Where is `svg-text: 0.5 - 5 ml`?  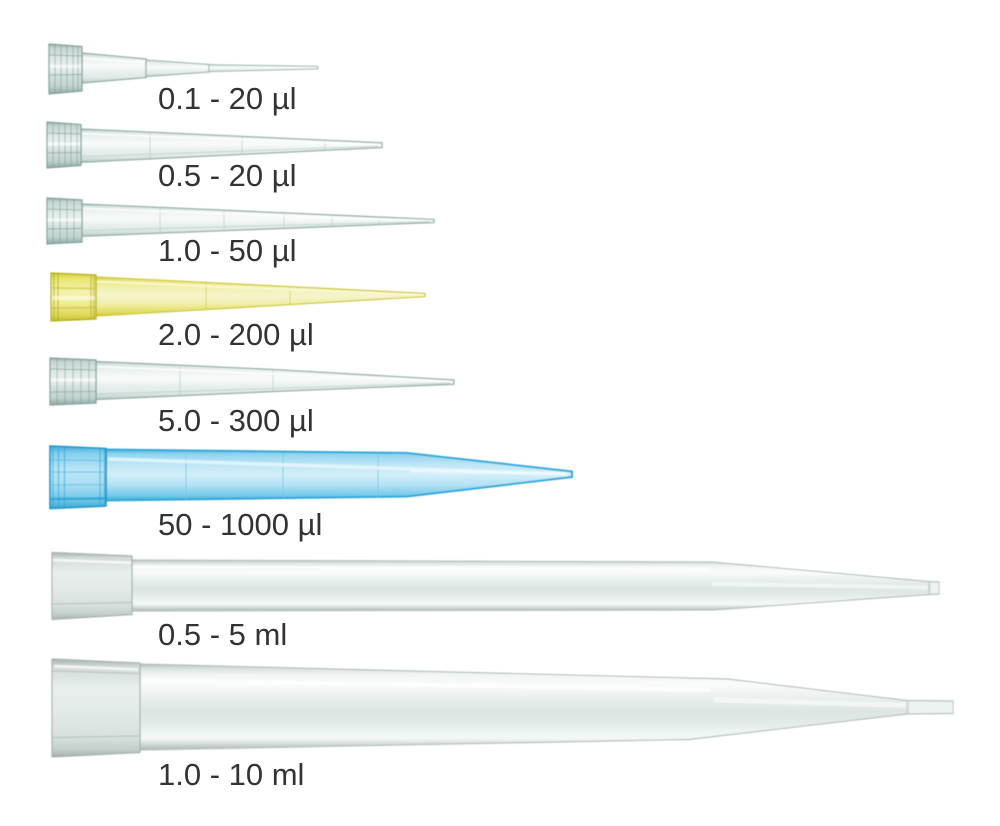 svg-text: 0.5 - 5 ml is located at coordinates (222, 634).